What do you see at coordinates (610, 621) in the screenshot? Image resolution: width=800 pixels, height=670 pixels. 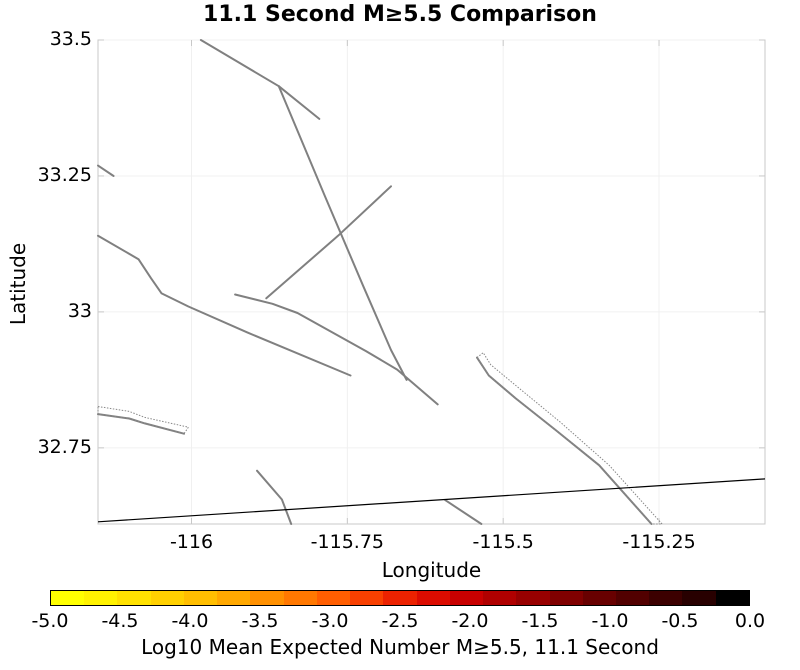 I see `colorbar-tick-label: -1.0` at bounding box center [610, 621].